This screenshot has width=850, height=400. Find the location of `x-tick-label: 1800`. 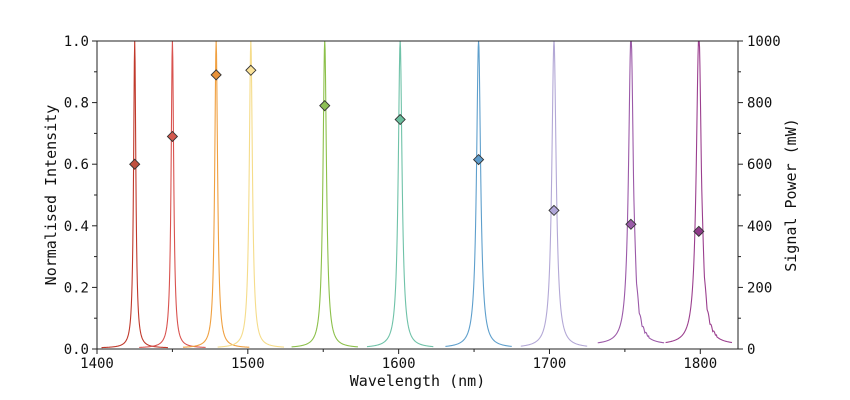

x-tick-label: 1800 is located at coordinates (700, 364).